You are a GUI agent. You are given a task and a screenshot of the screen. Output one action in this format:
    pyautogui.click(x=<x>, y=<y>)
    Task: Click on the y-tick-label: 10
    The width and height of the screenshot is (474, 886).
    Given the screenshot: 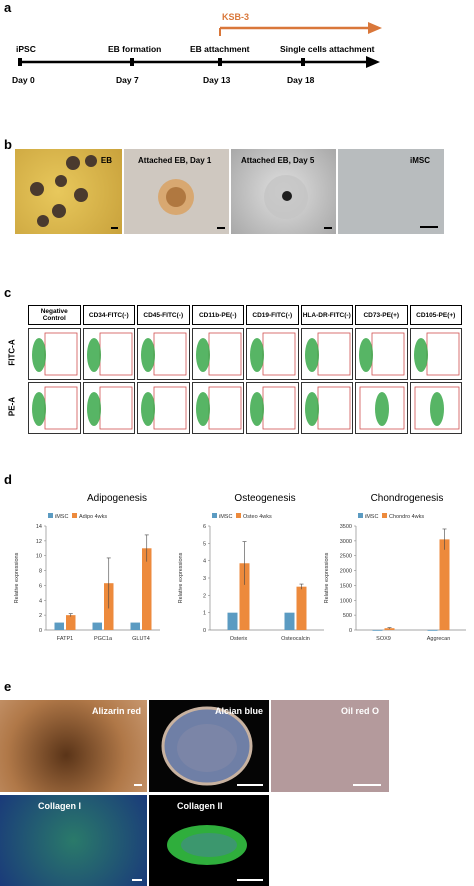 What is the action you would take?
    pyautogui.click(x=39, y=557)
    